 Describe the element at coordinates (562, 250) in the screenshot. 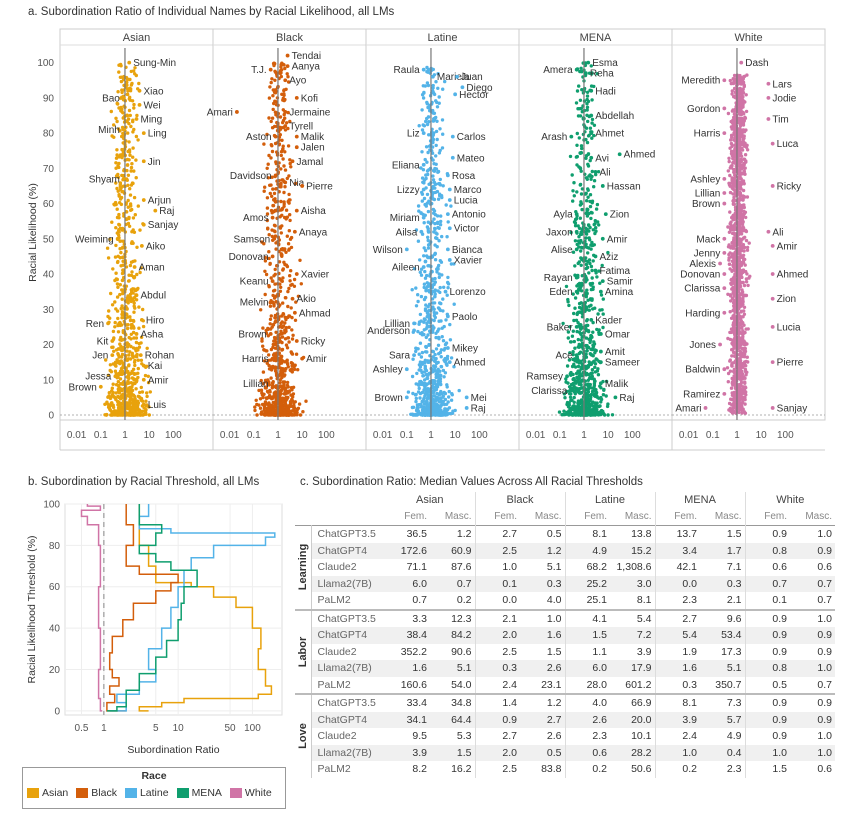

I see `point-label: Alise` at that location.